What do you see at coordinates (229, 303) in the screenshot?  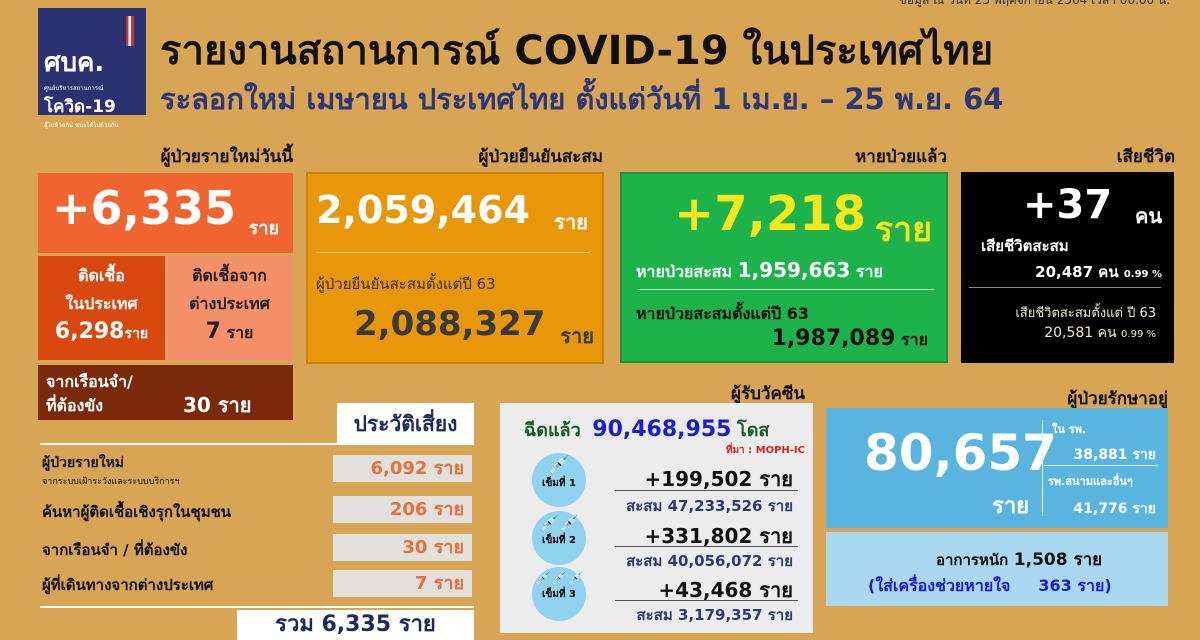 I see `imported-label-2: ต่างประเทศ` at bounding box center [229, 303].